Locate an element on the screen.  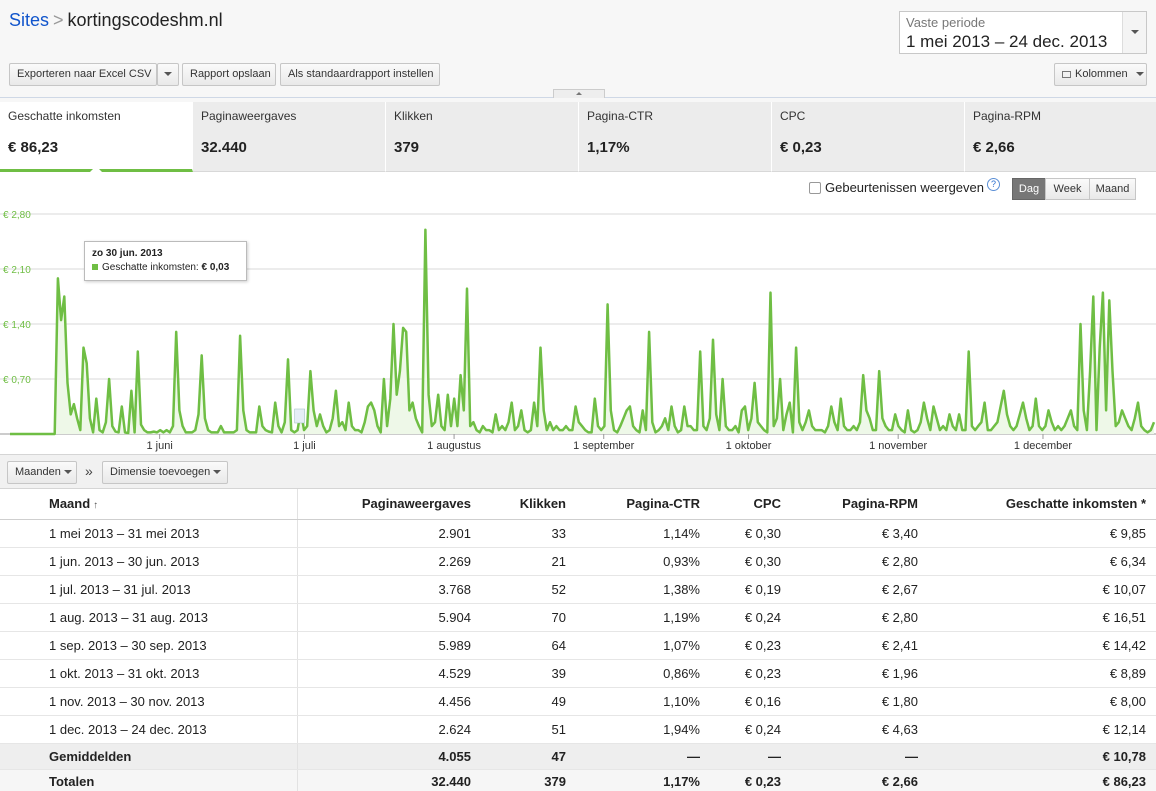
date-range-dropdown is located at coordinates (1134, 32).